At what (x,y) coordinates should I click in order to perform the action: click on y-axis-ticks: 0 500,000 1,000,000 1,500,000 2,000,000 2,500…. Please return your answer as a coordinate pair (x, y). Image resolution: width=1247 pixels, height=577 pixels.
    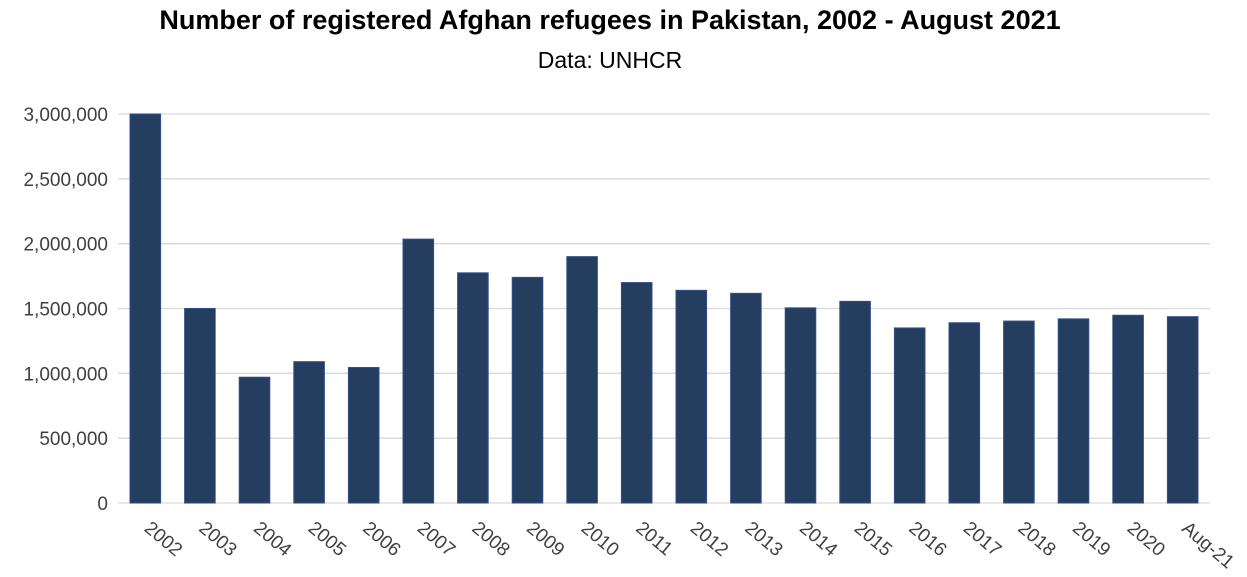
    Looking at the image, I should click on (65, 310).